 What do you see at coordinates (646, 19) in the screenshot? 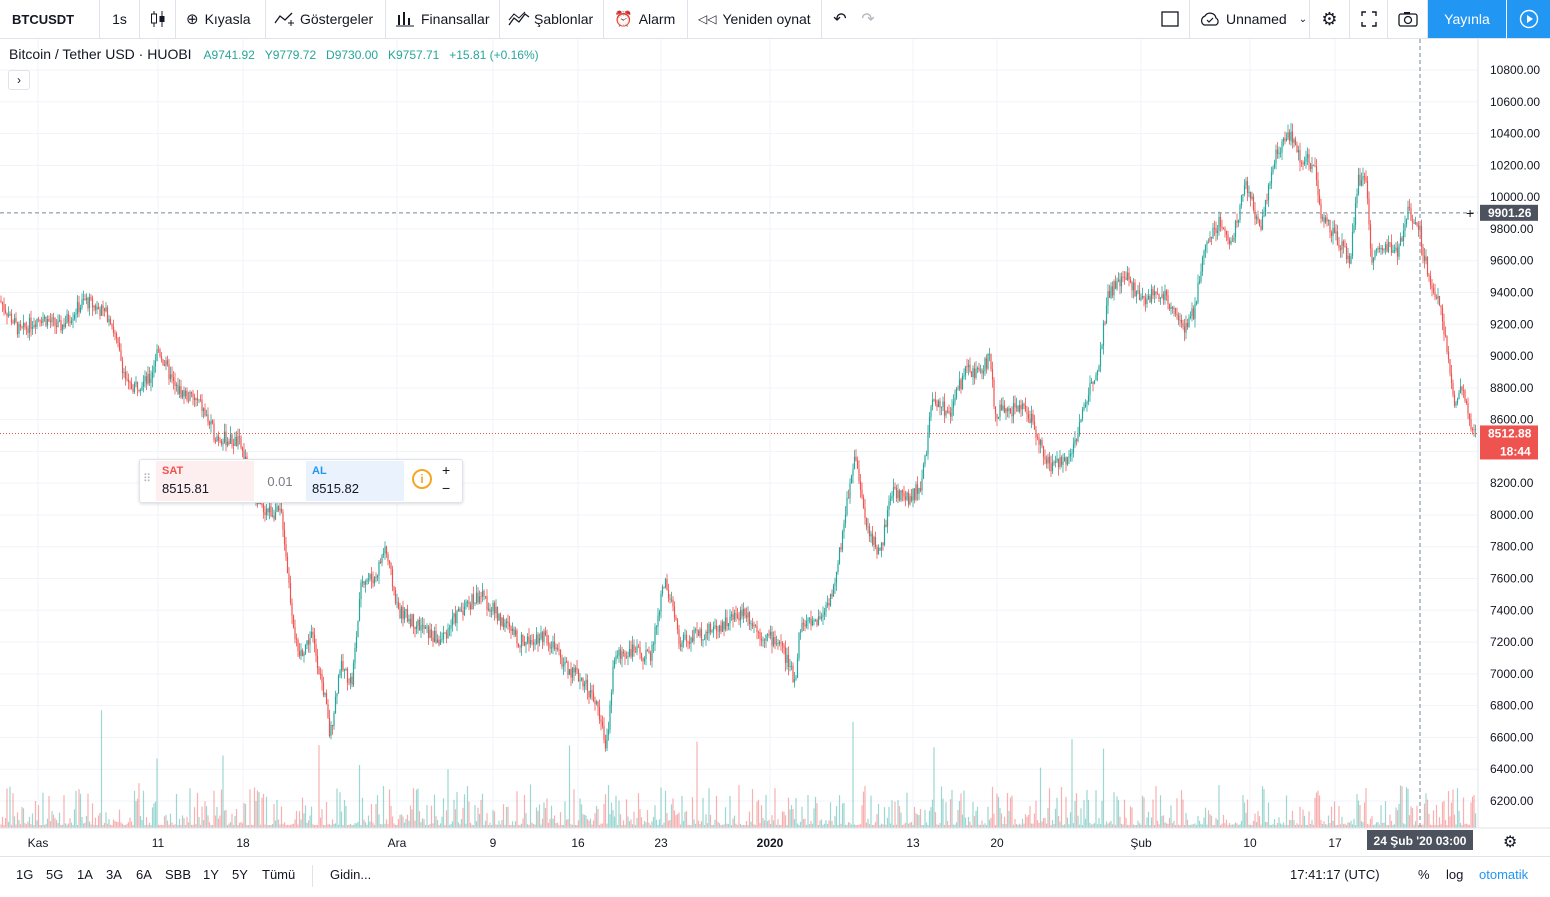
I see `alert-button: ⏰ Alarm` at bounding box center [646, 19].